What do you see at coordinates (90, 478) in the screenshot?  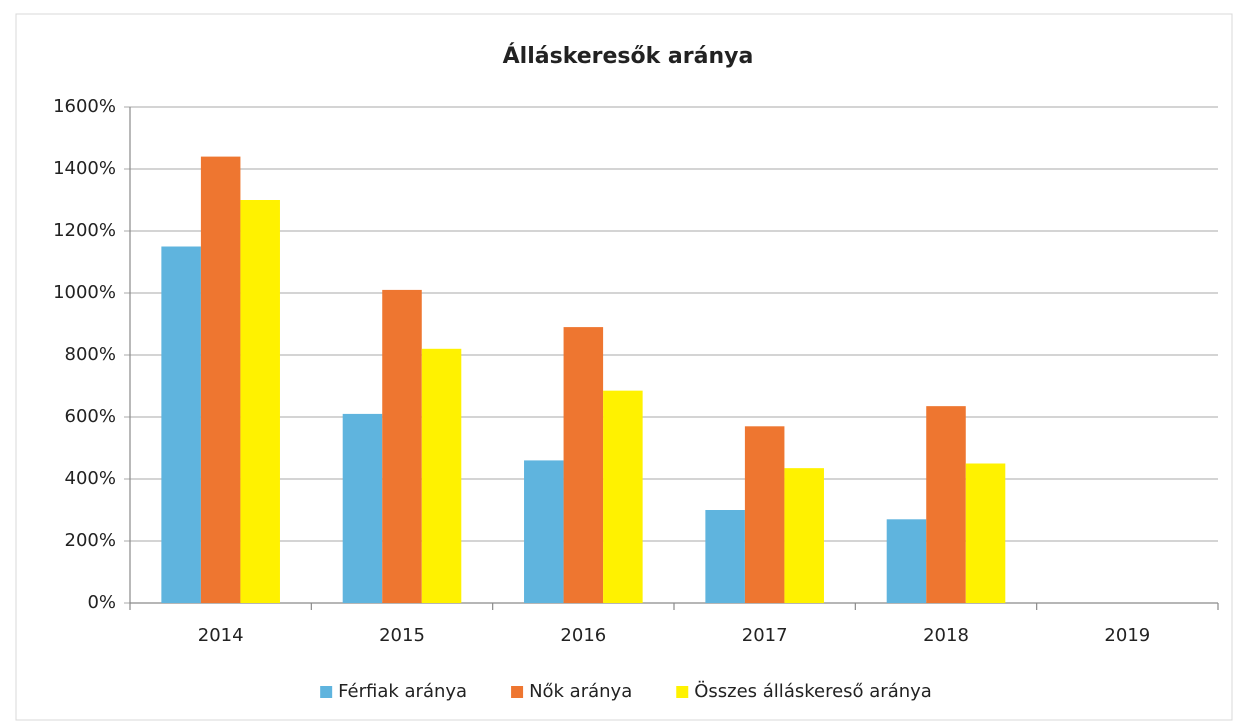 I see `y-tick-label: 400%` at bounding box center [90, 478].